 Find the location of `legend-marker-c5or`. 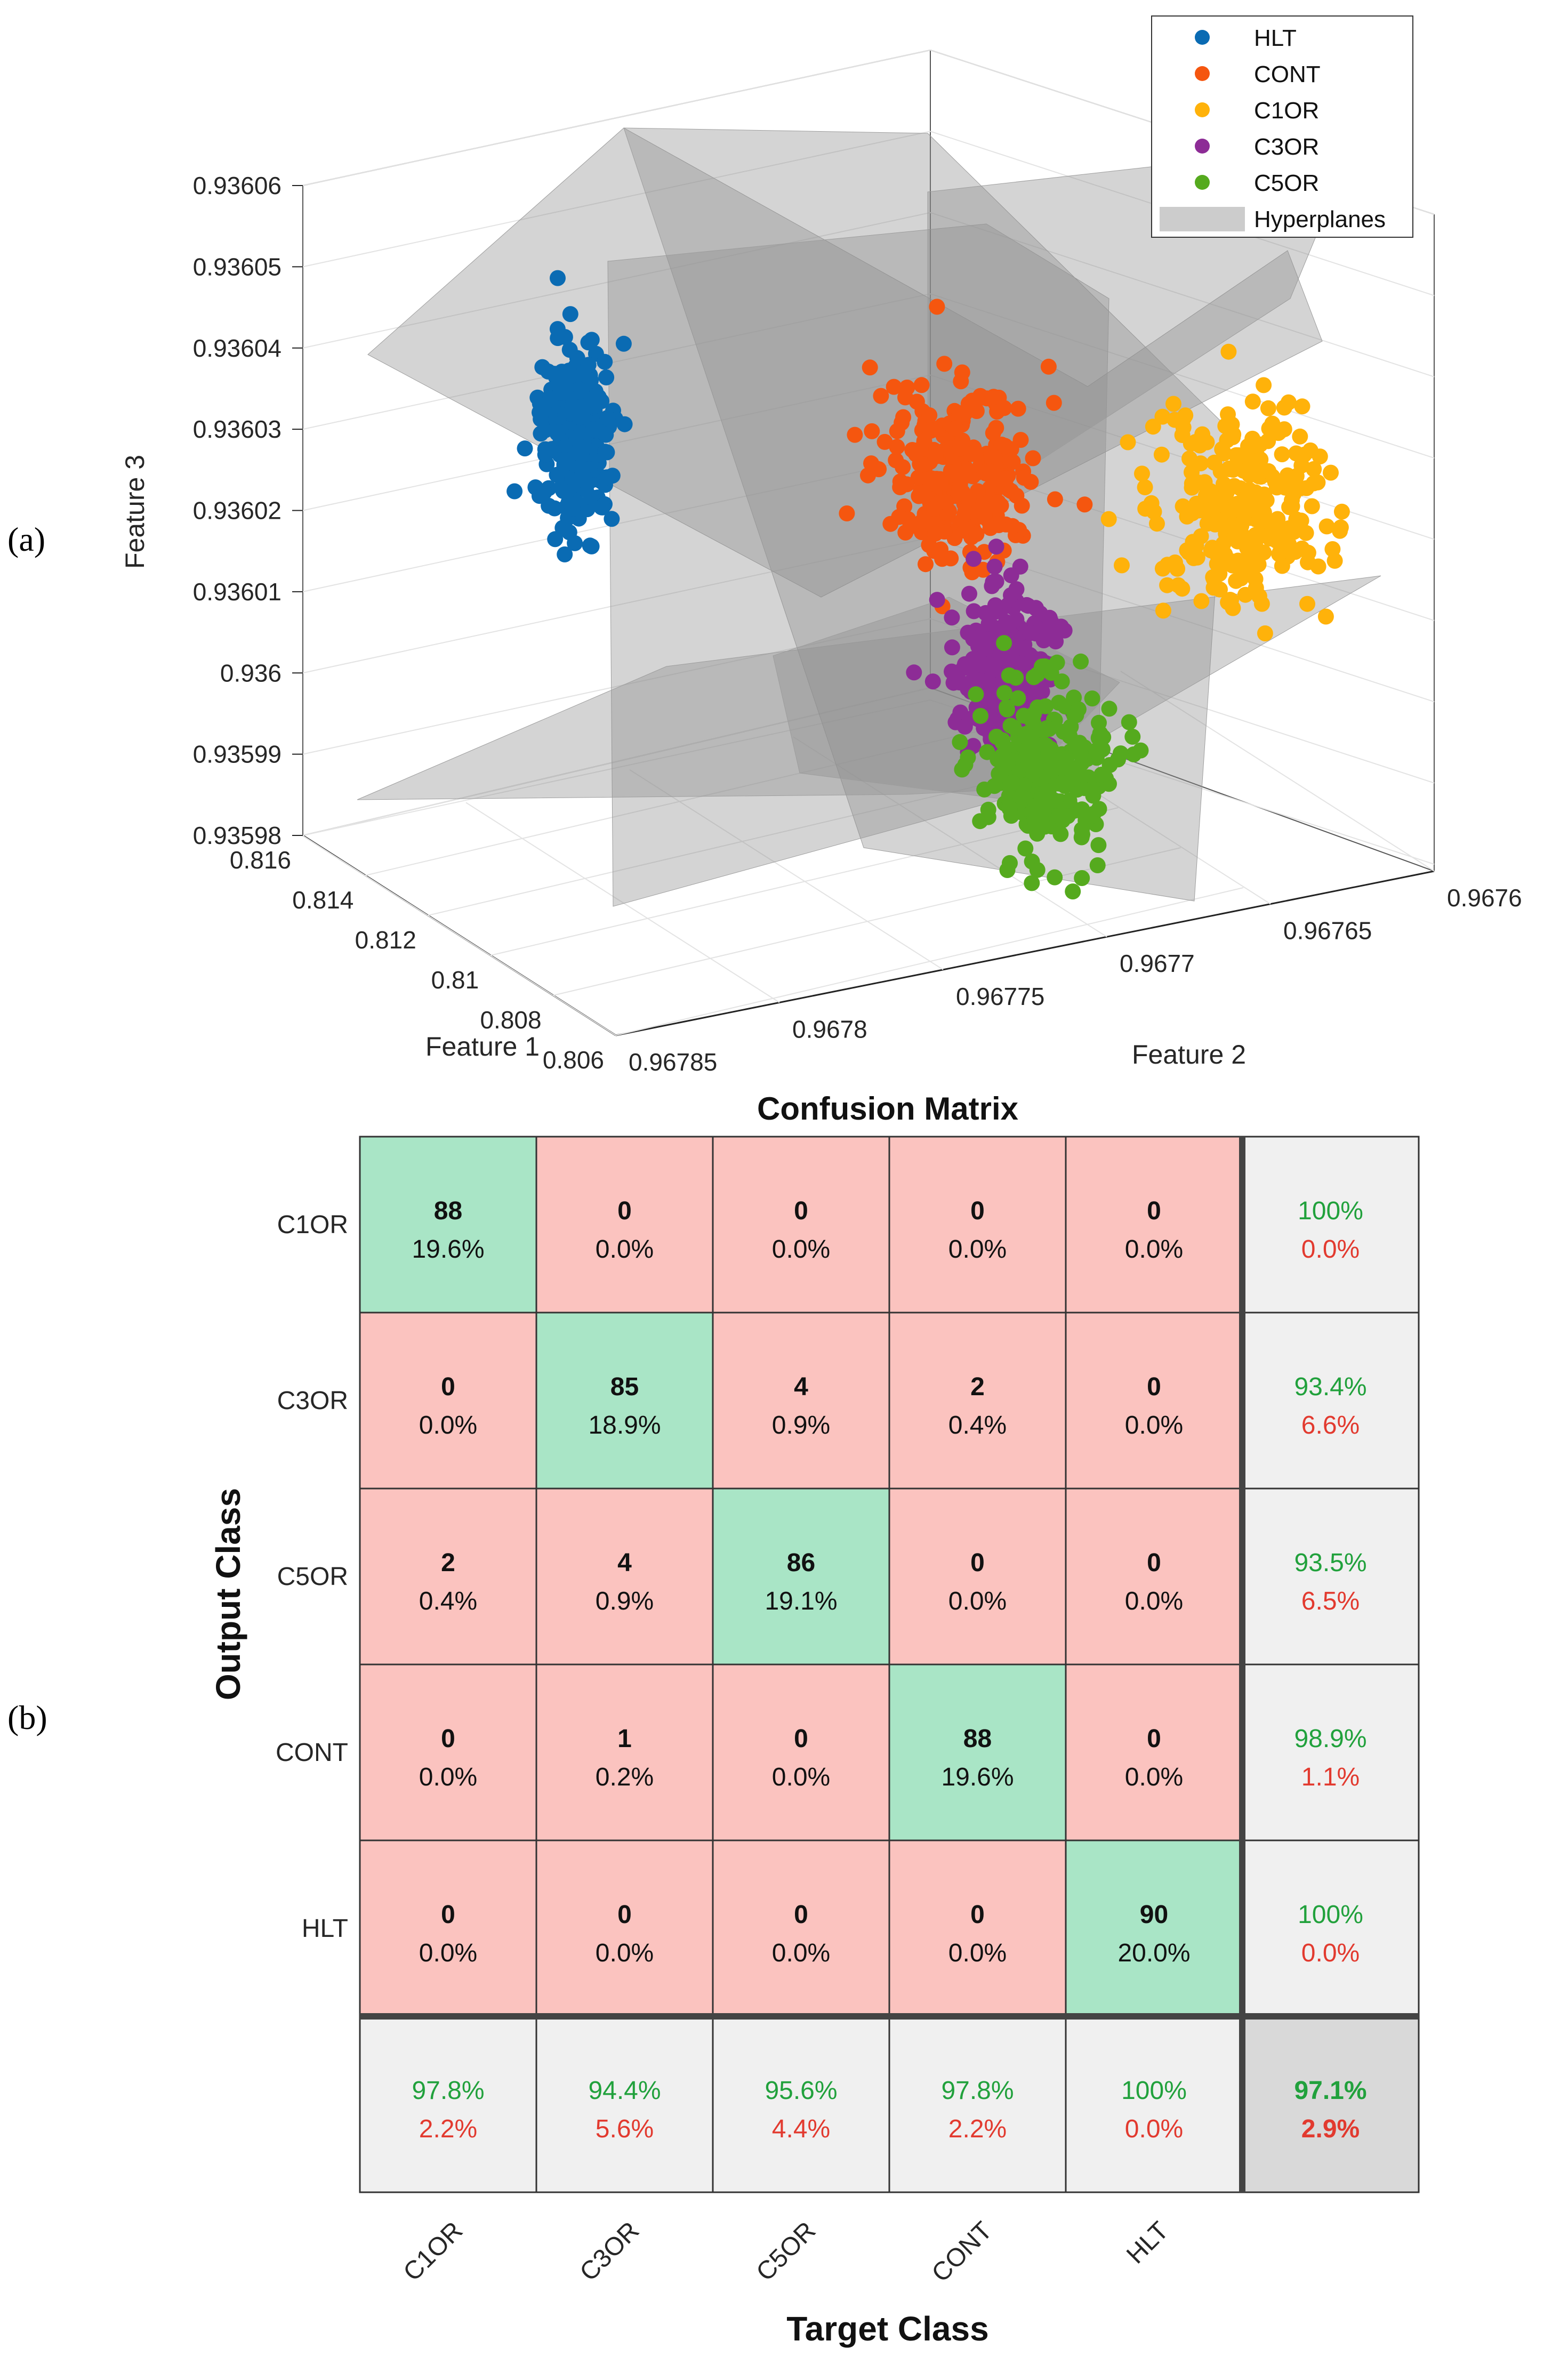

legend-marker-c5or is located at coordinates (1202, 182).